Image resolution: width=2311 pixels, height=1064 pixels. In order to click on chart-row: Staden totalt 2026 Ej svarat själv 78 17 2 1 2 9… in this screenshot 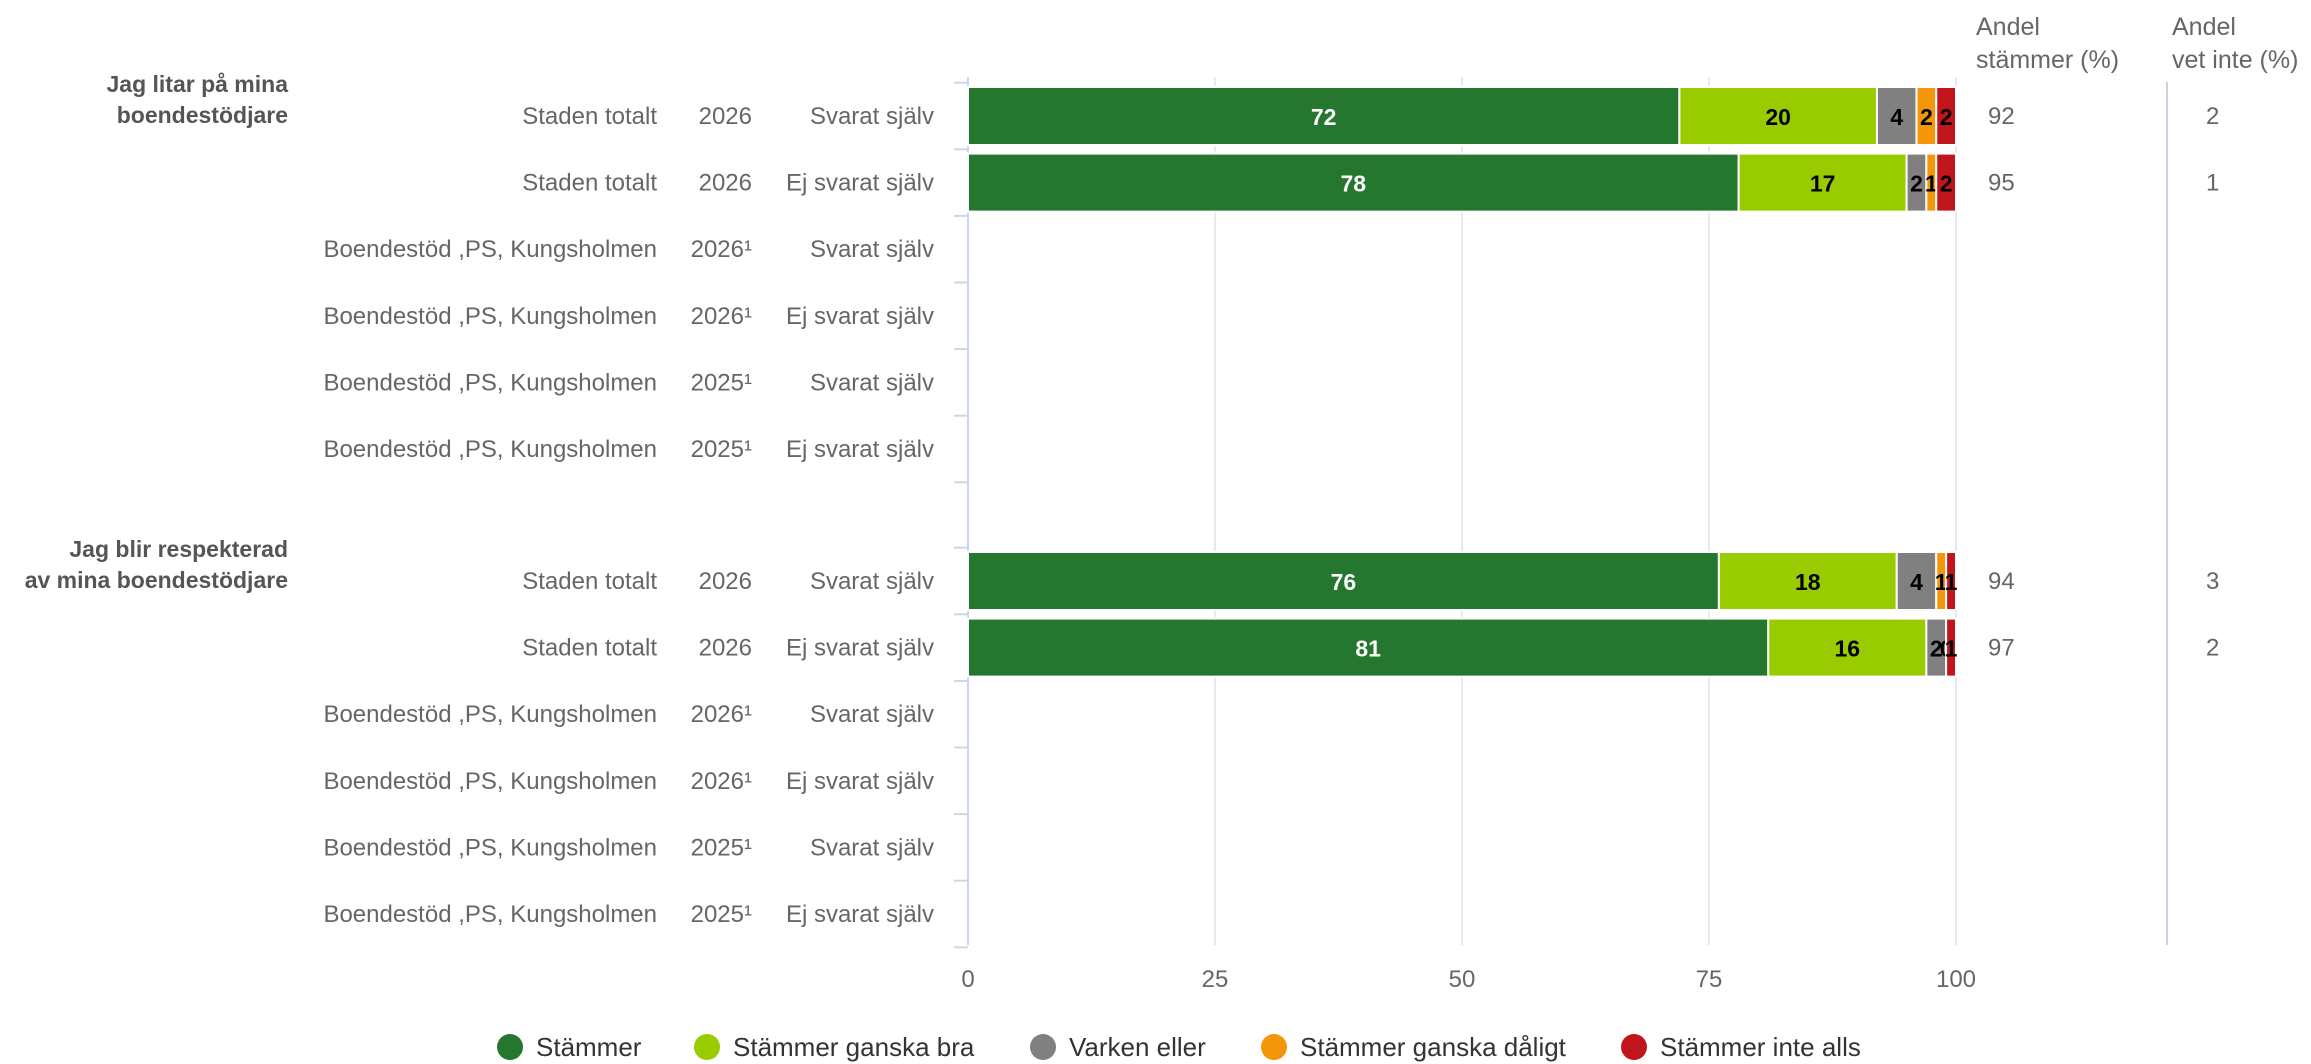, I will do `click(1370, 180)`.